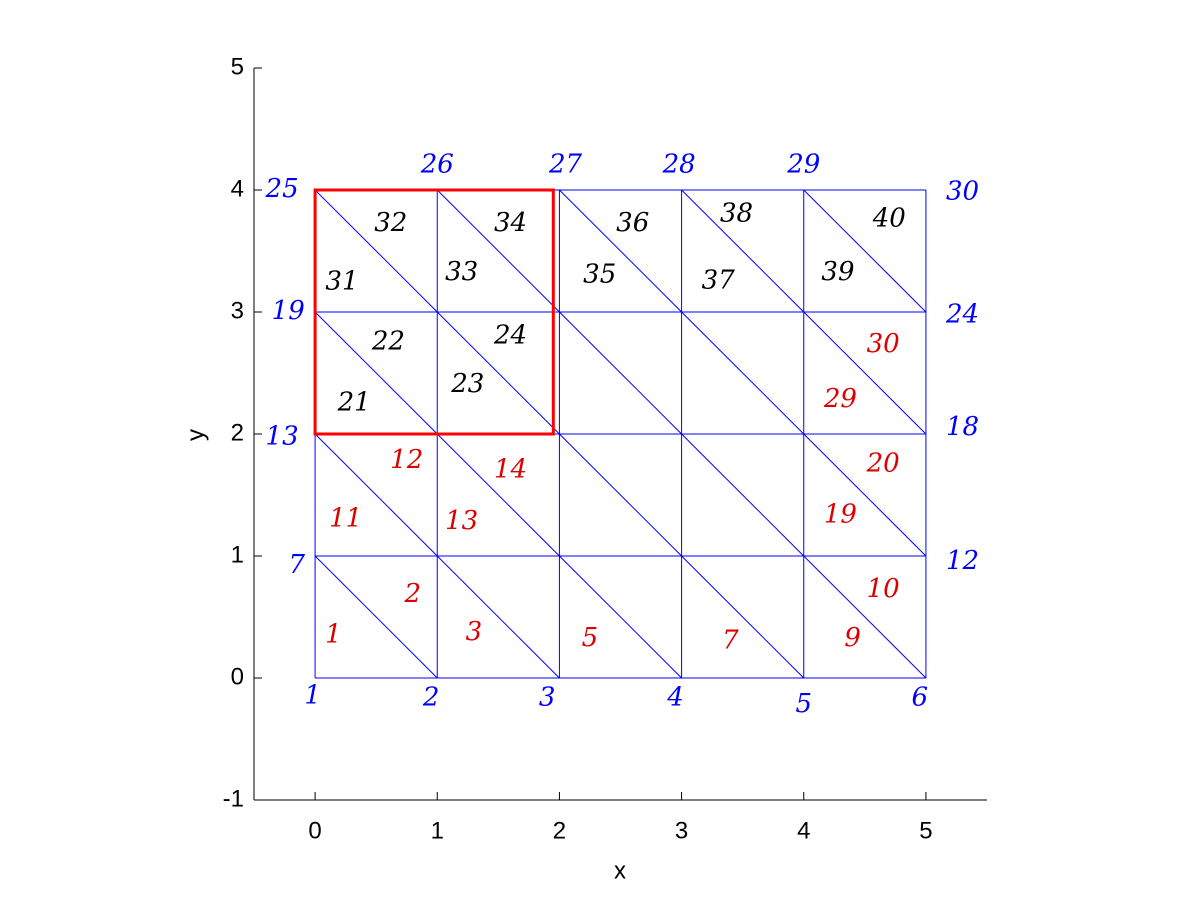 This screenshot has width=1200, height=900. Describe the element at coordinates (883, 589) in the screenshot. I see `annotation: 10` at that location.